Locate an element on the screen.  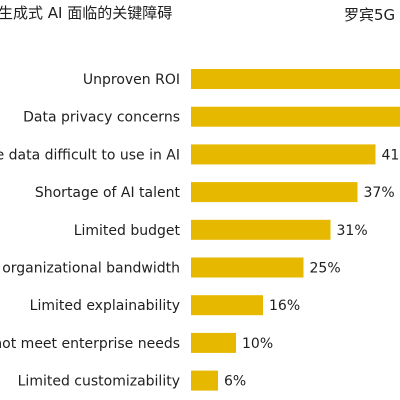
value-label: 41% is located at coordinates (391, 155).